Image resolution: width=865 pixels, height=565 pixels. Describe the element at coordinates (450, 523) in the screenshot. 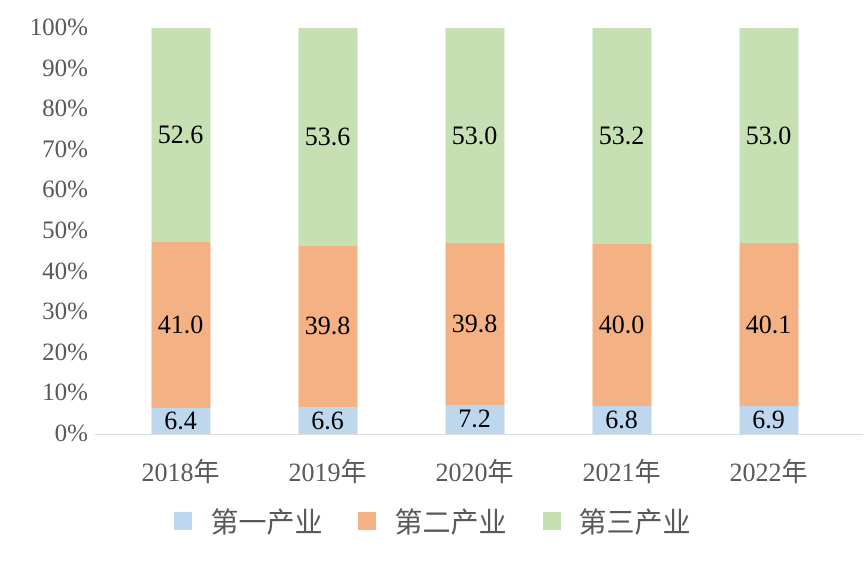

I see `legend-label: 第二产业` at that location.